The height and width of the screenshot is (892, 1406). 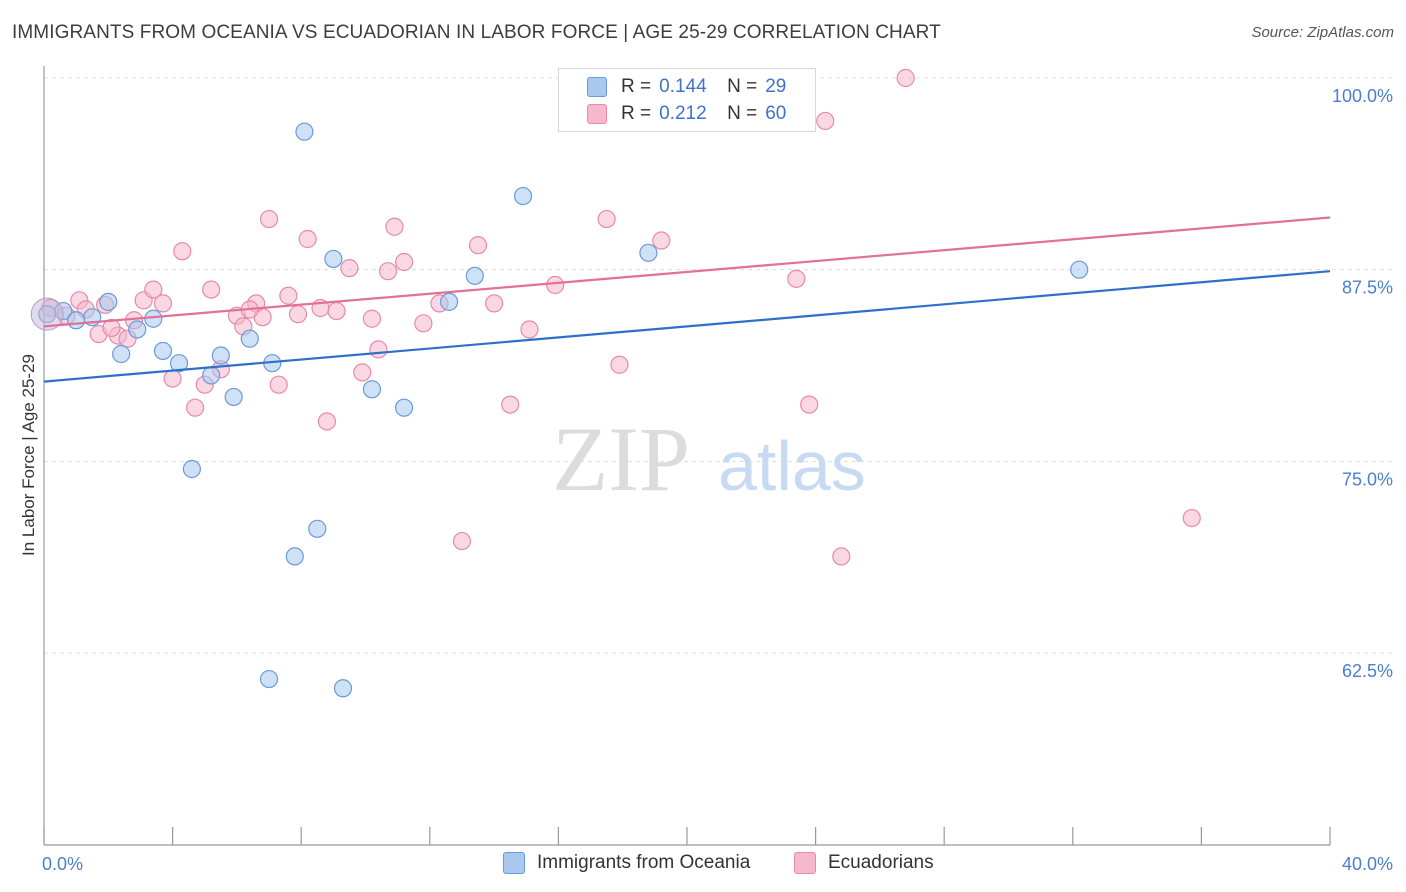 What do you see at coordinates (1367, 288) in the screenshot?
I see `y-tick-label: 87.5%` at bounding box center [1367, 288].